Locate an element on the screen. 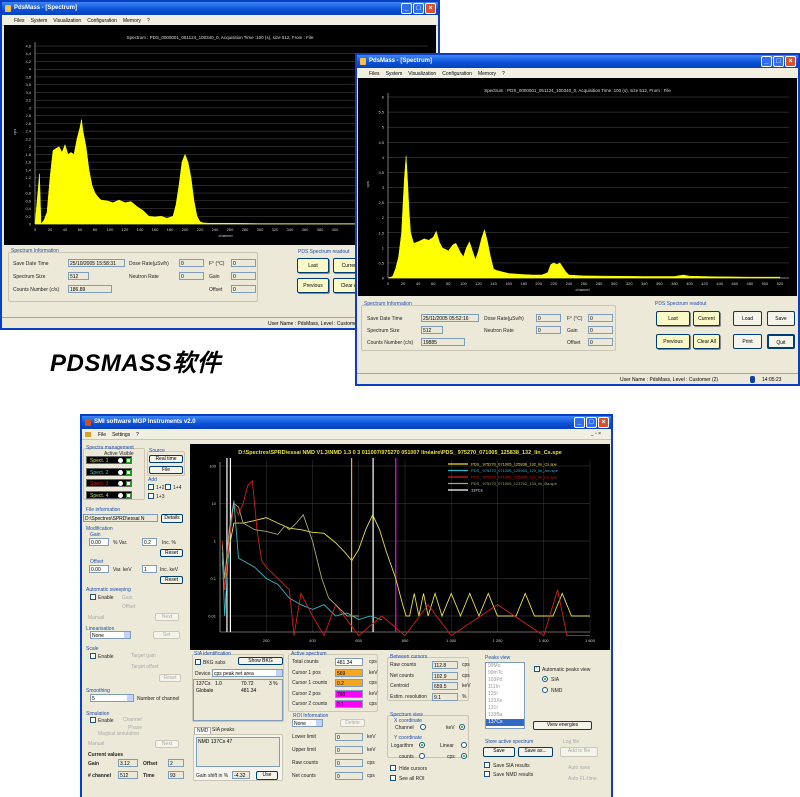 This screenshot has width=800, height=797. details-button: Details is located at coordinates (172, 518).